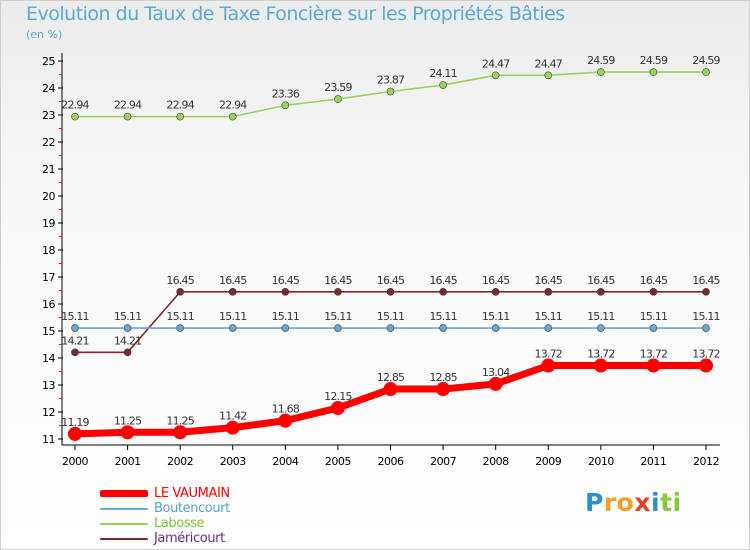 Image resolution: width=750 pixels, height=550 pixels. What do you see at coordinates (706, 461) in the screenshot?
I see `x-tick-label: 2012` at bounding box center [706, 461].